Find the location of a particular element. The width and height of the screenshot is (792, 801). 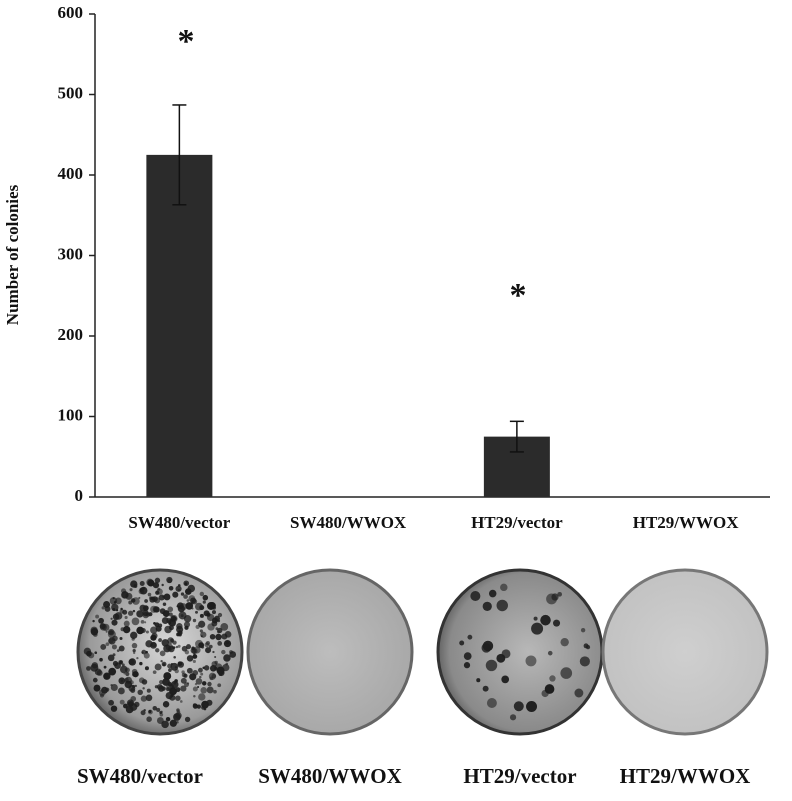

plate is located at coordinates (330, 652).